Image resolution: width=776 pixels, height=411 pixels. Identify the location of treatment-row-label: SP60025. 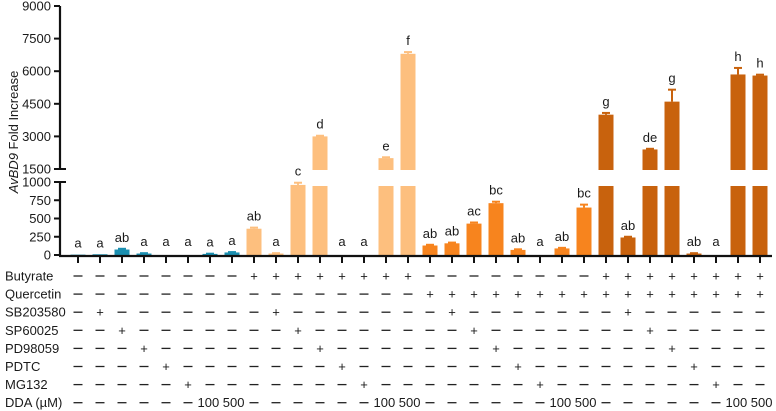
(32, 330).